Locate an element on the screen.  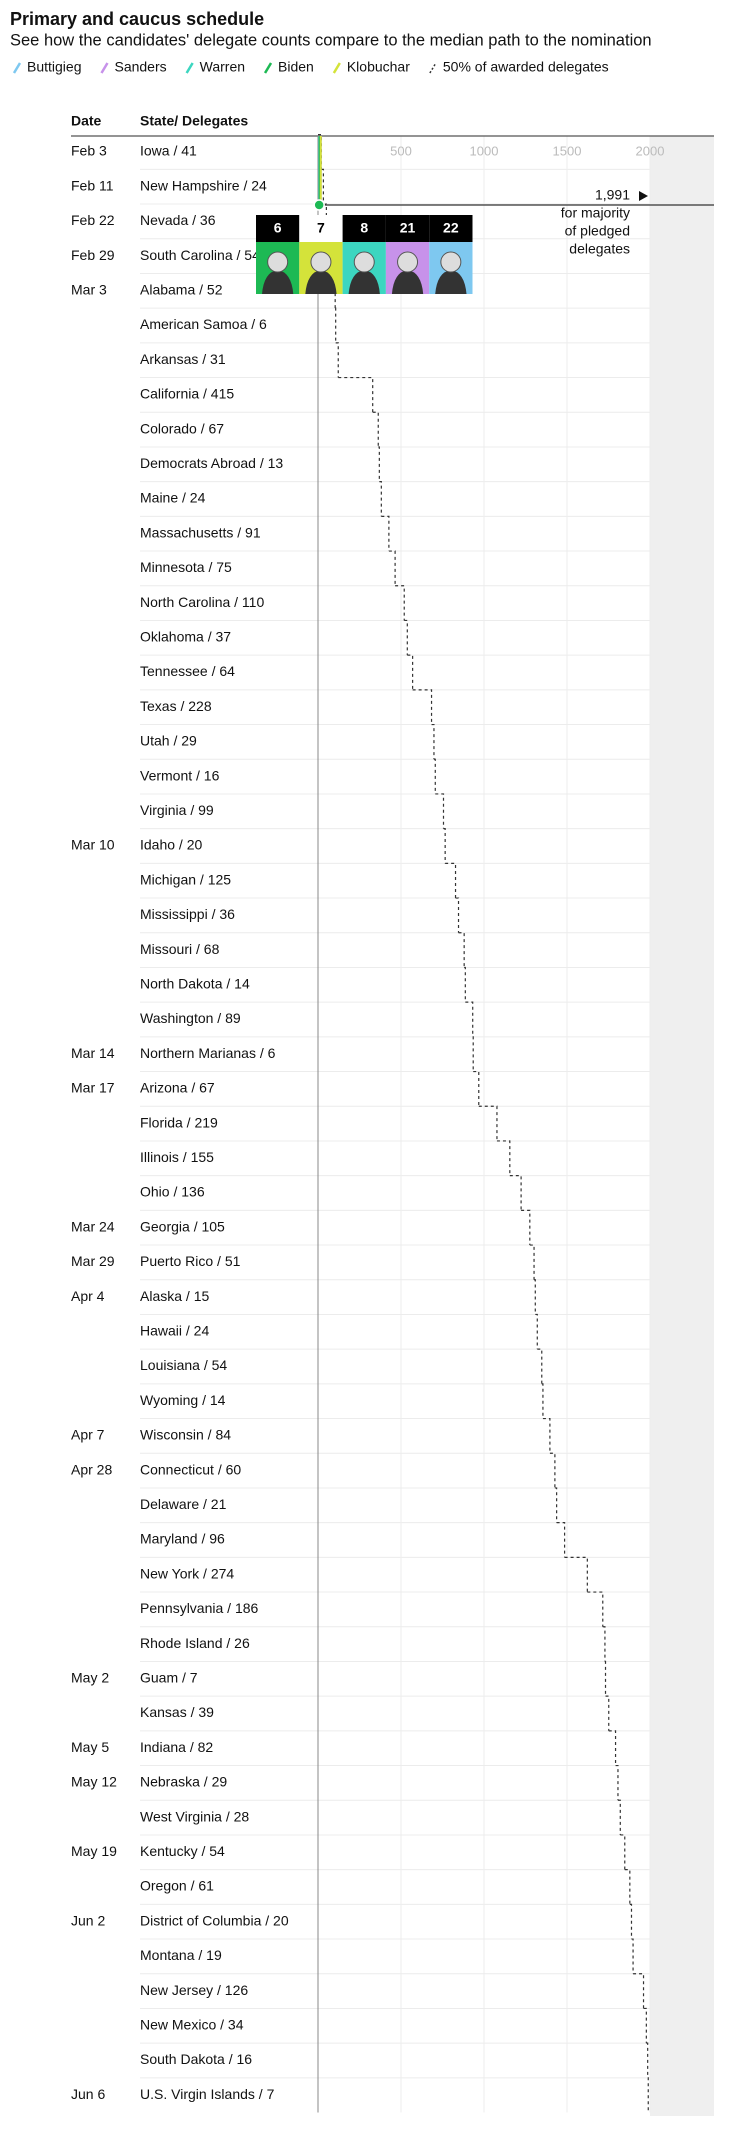
state-label: Michigan / 125 is located at coordinates (185, 879).